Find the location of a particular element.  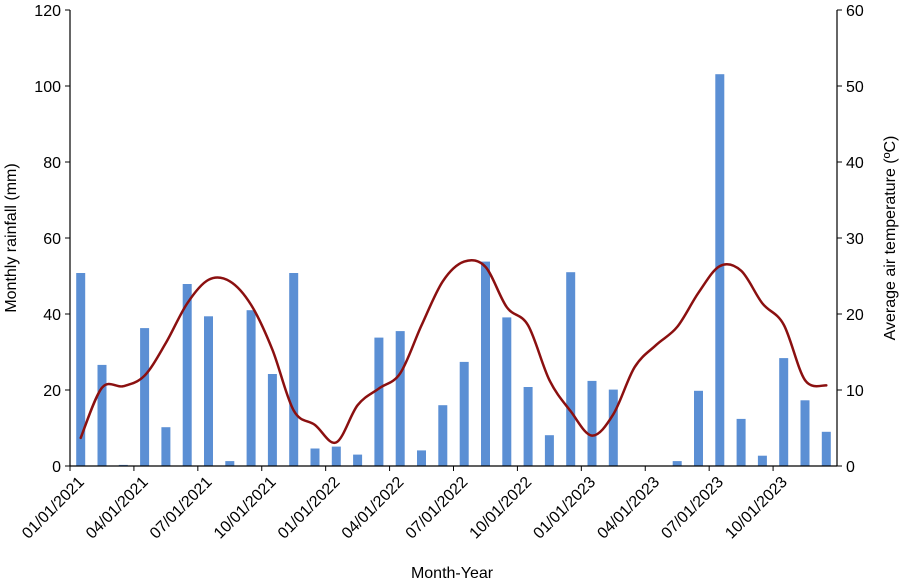

y-axis-title-left: Monthly rainfall (mm) is located at coordinates (11, 237).